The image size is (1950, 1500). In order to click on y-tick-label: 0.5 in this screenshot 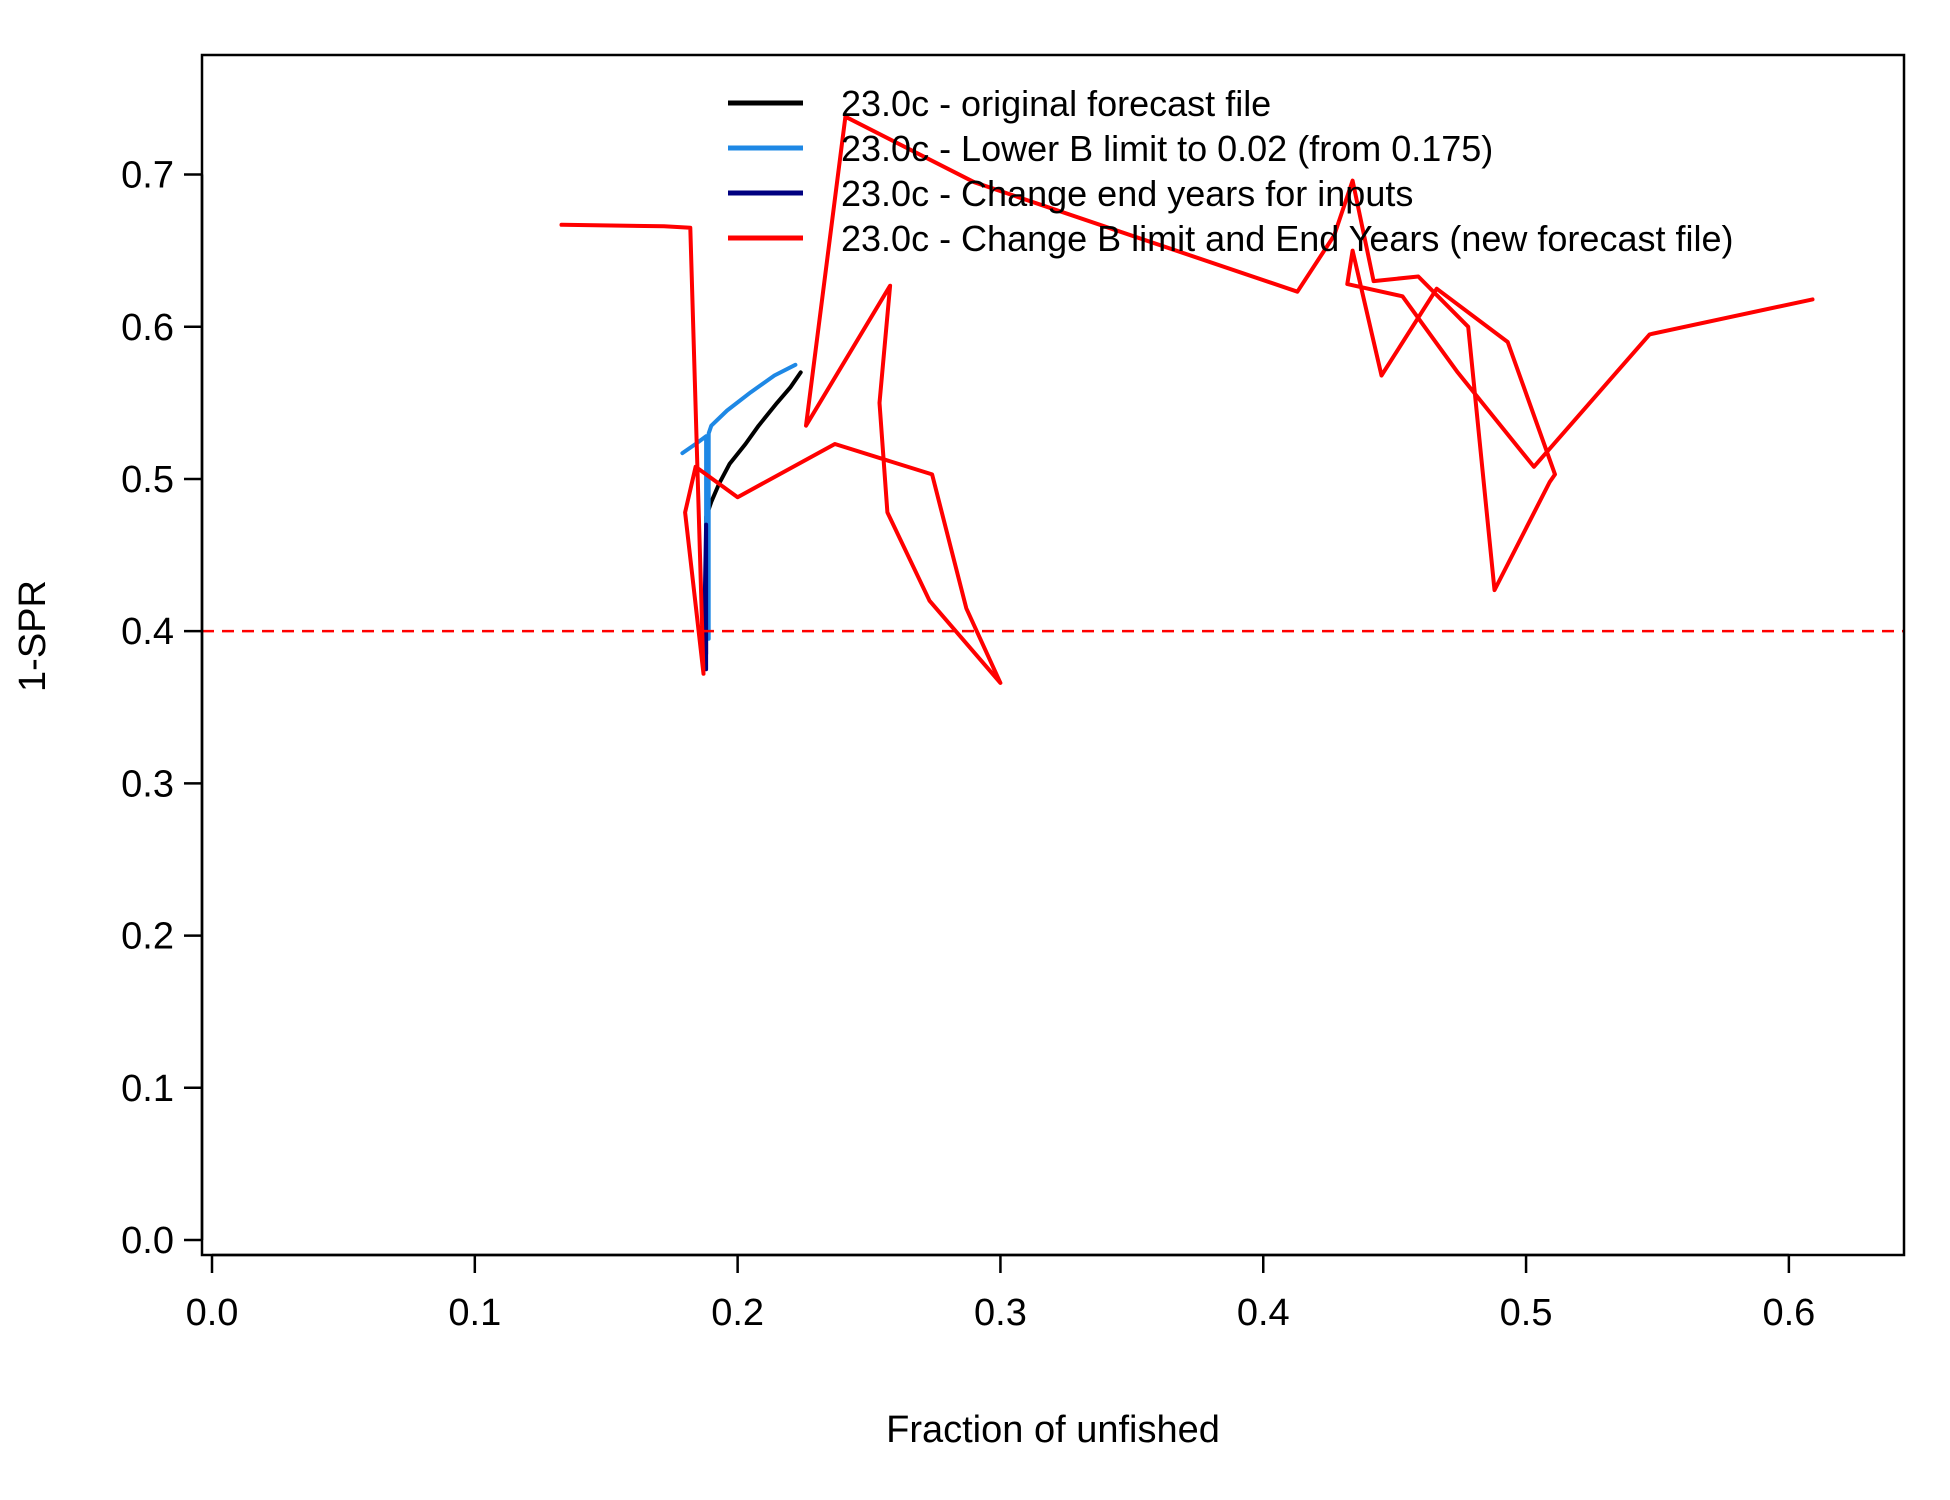, I will do `click(147, 480)`.